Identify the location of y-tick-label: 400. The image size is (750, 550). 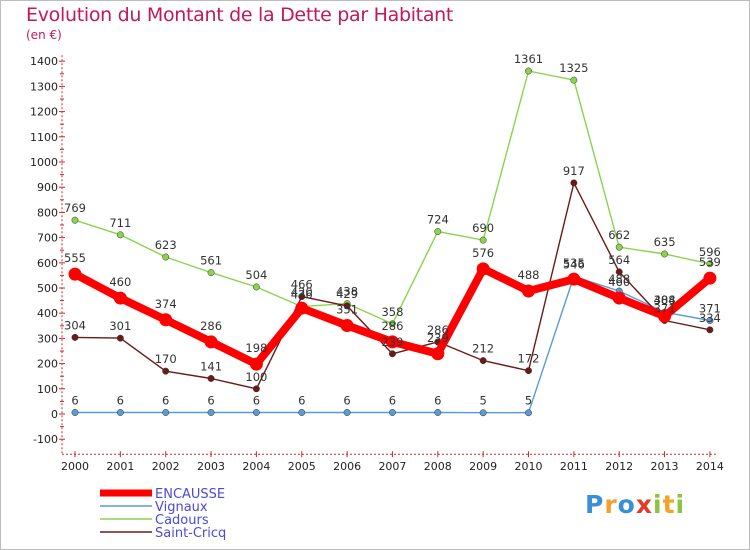
(47, 313).